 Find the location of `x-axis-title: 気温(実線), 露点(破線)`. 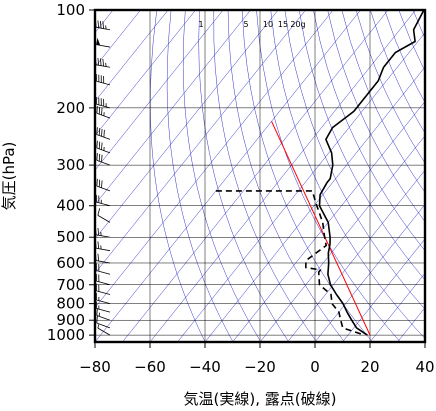

x-axis-title: 気温(実線), 露点(破線) is located at coordinates (260, 399).